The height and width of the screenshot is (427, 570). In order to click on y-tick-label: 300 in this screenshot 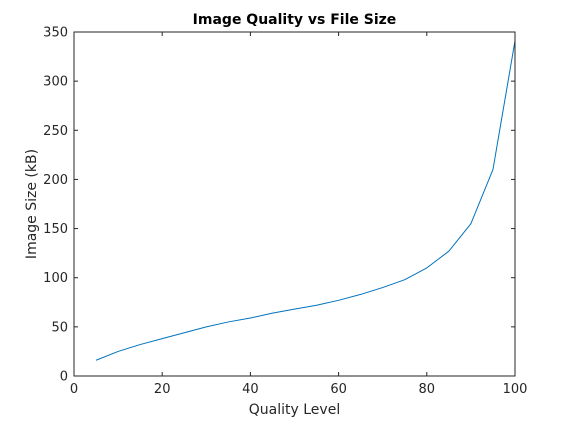, I will do `click(55, 82)`.